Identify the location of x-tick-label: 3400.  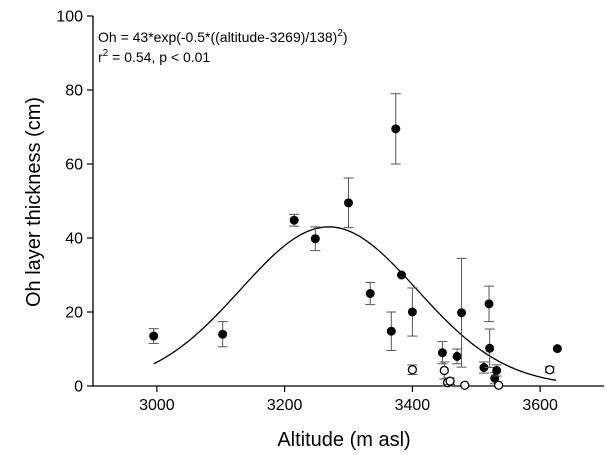
(413, 405).